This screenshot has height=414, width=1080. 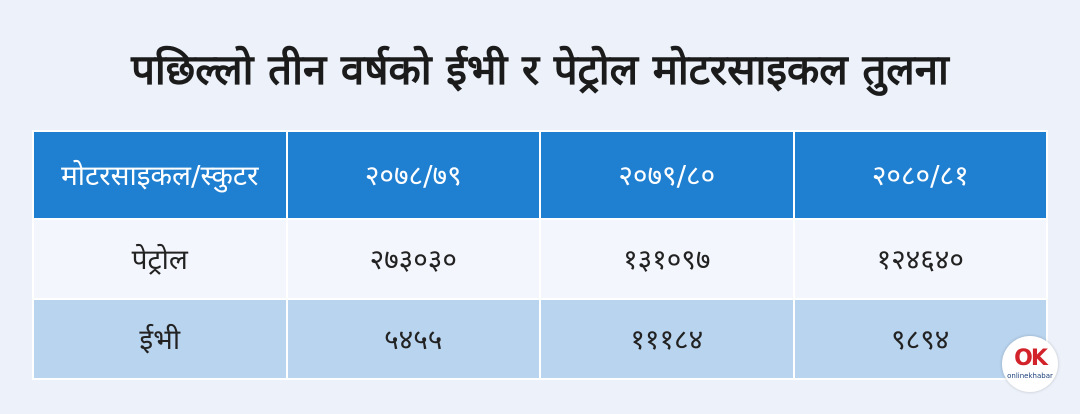 I want to click on table-cell: १३१०९७, so click(x=667, y=259).